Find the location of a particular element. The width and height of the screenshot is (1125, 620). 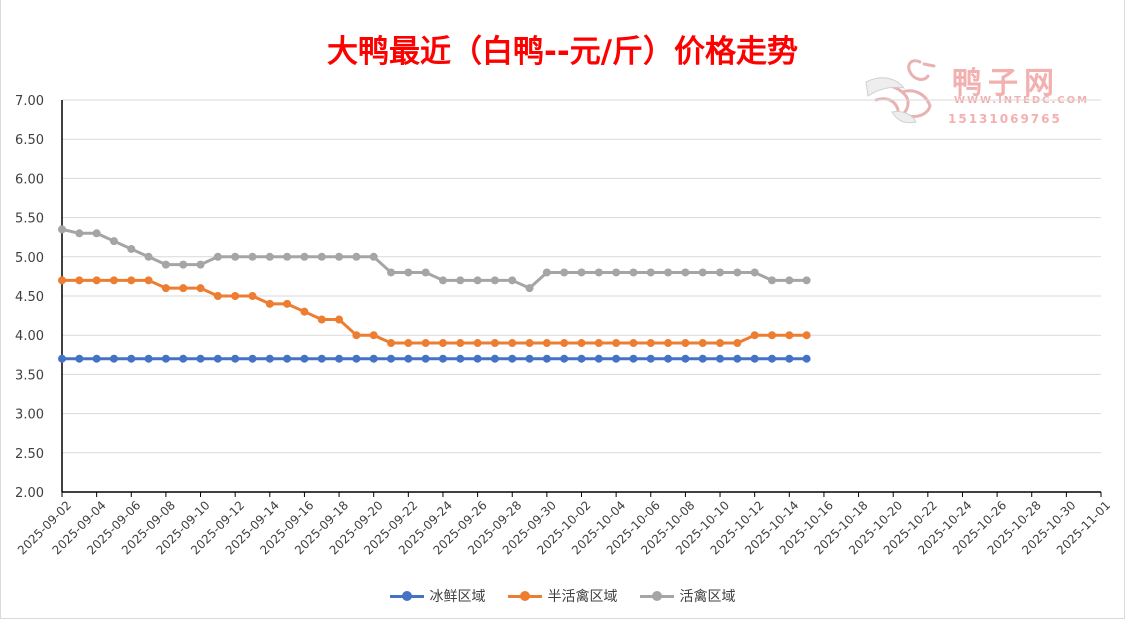

legend-item-ice-fresh: 冰鲜区域 is located at coordinates (437, 596).